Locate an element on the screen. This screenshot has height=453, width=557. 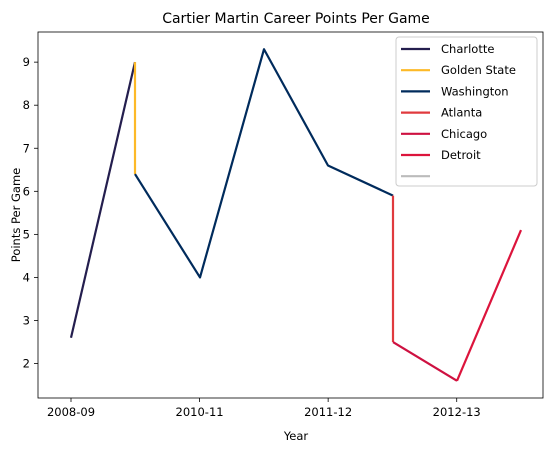
legend-box is located at coordinates (466, 111).